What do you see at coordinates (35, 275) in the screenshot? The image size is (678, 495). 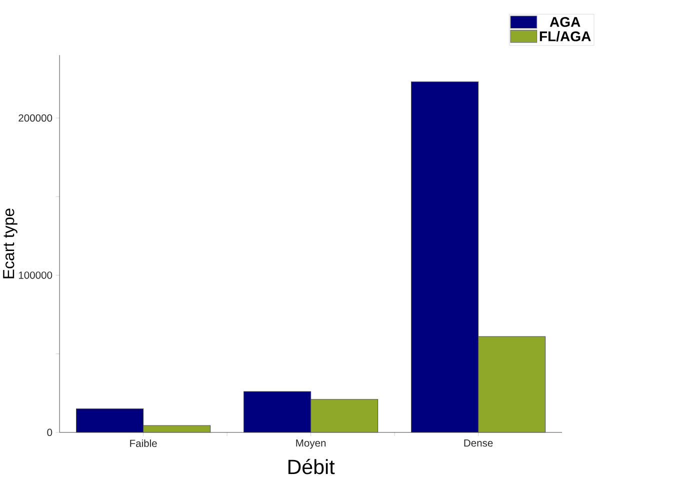 I see `y-tick-label: 100000` at bounding box center [35, 275].